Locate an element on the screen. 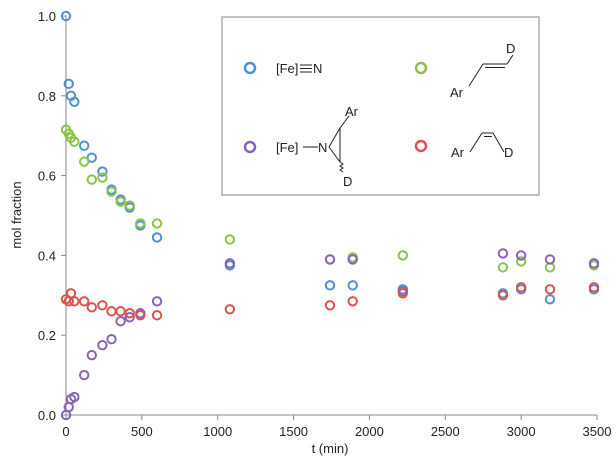 The image size is (616, 460). x-tick-label: 500 is located at coordinates (142, 431).